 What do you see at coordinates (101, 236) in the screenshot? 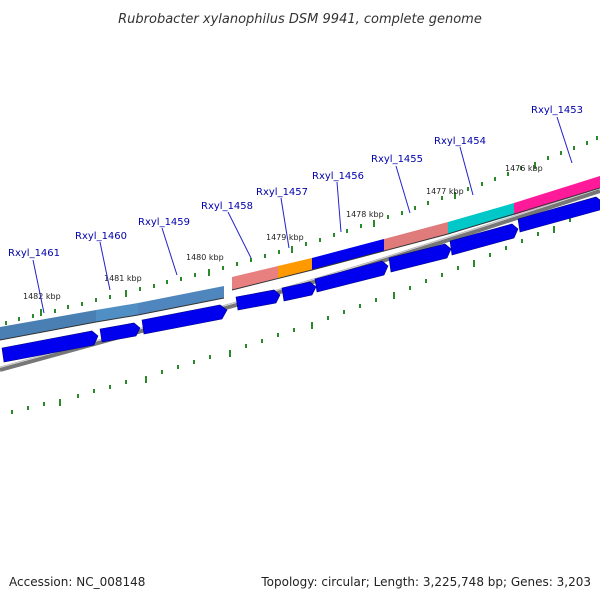
I see `gene-label: Rxyl_1460` at bounding box center [101, 236].